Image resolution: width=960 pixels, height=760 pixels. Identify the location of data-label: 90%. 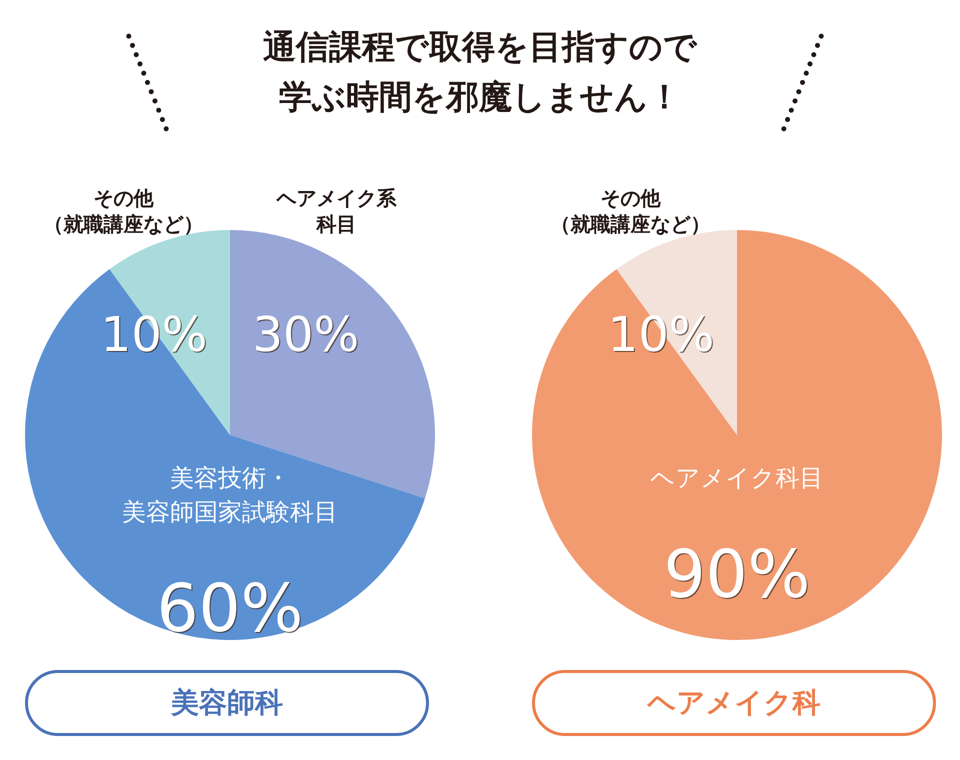
(737, 575).